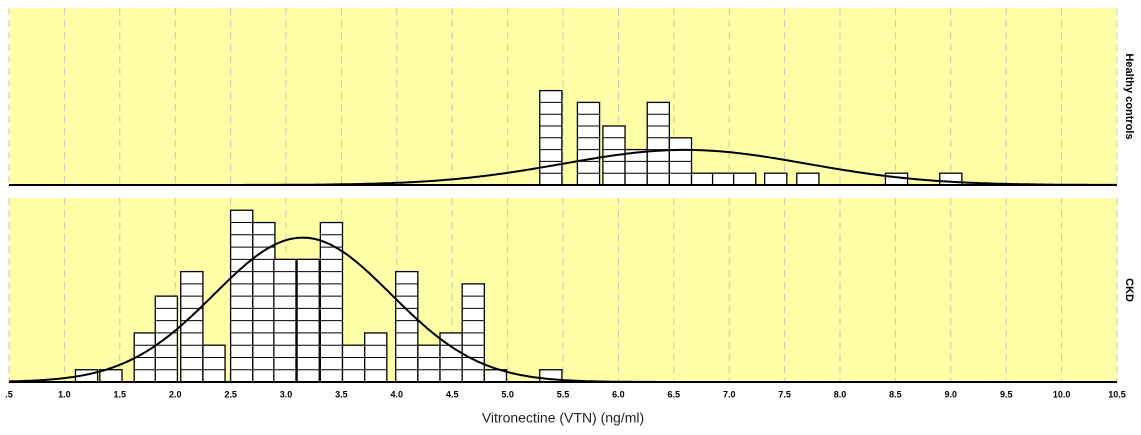 Image resolution: width=1141 pixels, height=435 pixels. I want to click on x-tick-label: 1.0, so click(64, 394).